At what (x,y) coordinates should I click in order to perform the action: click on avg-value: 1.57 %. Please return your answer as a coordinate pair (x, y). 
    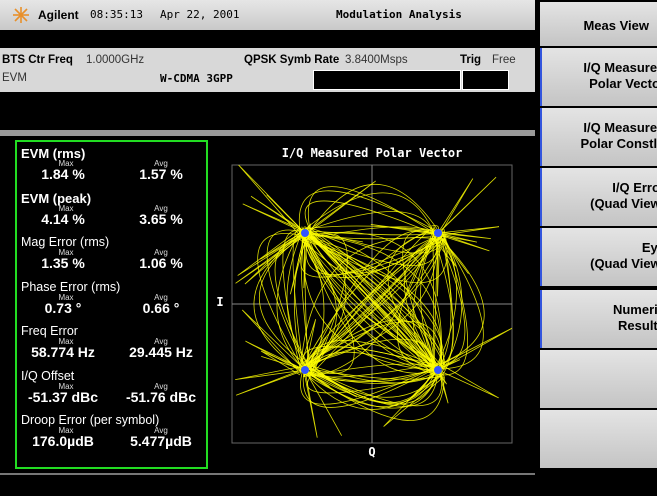
    Looking at the image, I should click on (161, 174).